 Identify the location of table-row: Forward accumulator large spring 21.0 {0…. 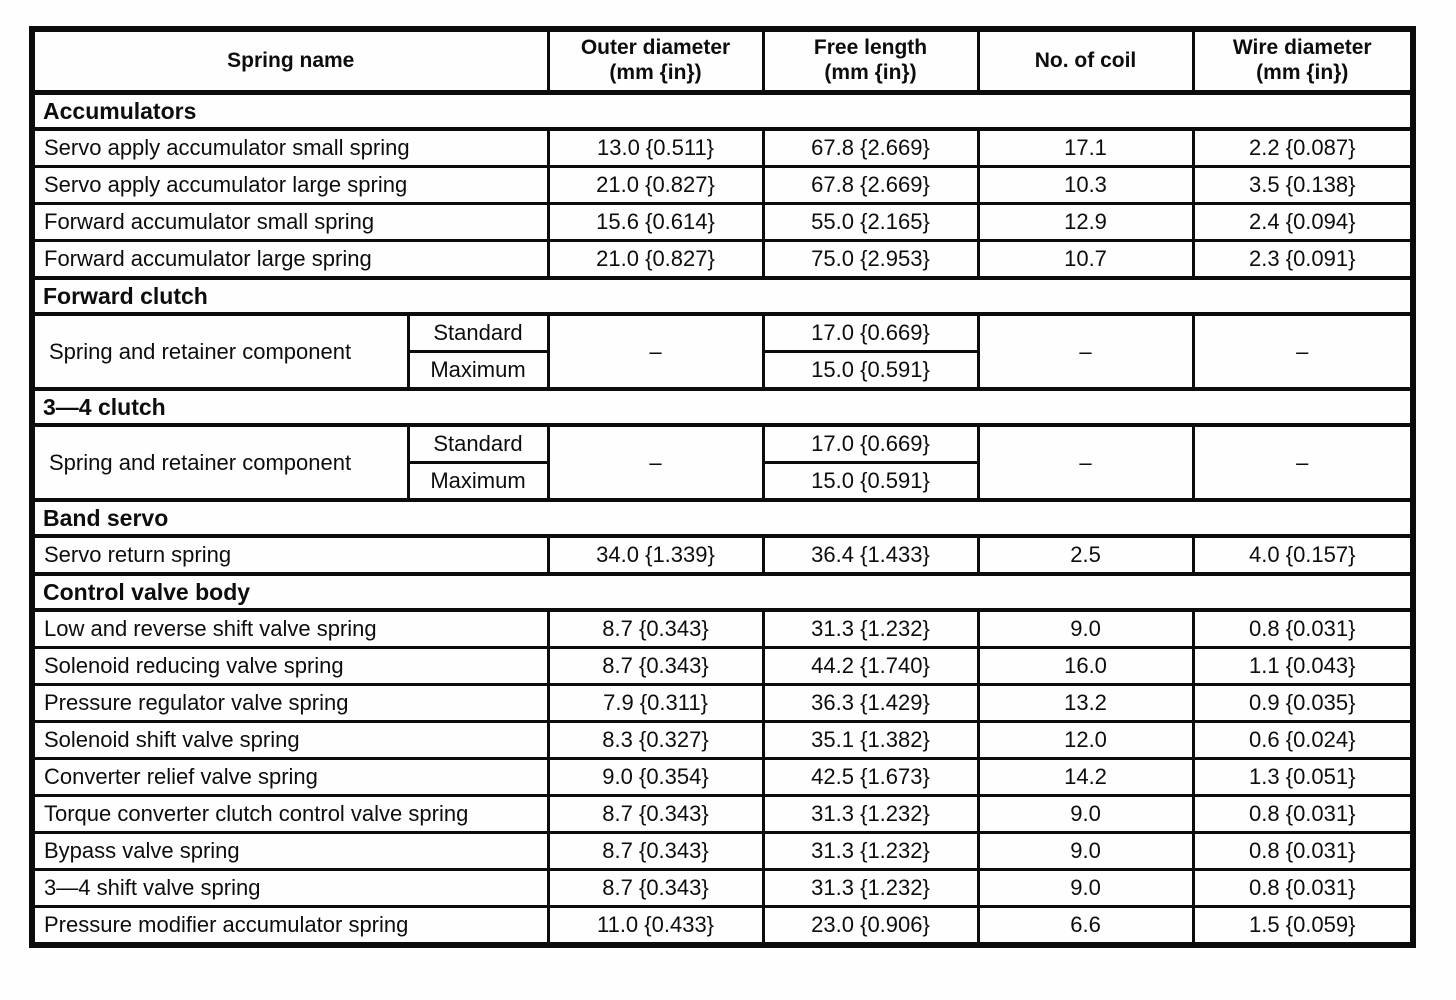
(722, 259).